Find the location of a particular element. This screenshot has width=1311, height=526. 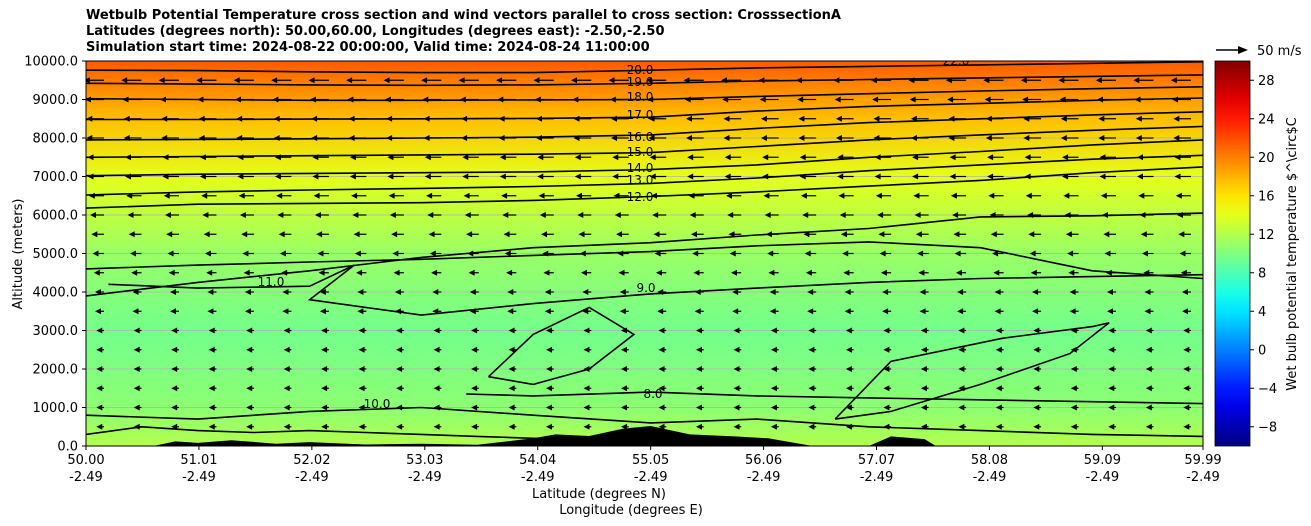

contour-label: 13.0 is located at coordinates (640, 180).